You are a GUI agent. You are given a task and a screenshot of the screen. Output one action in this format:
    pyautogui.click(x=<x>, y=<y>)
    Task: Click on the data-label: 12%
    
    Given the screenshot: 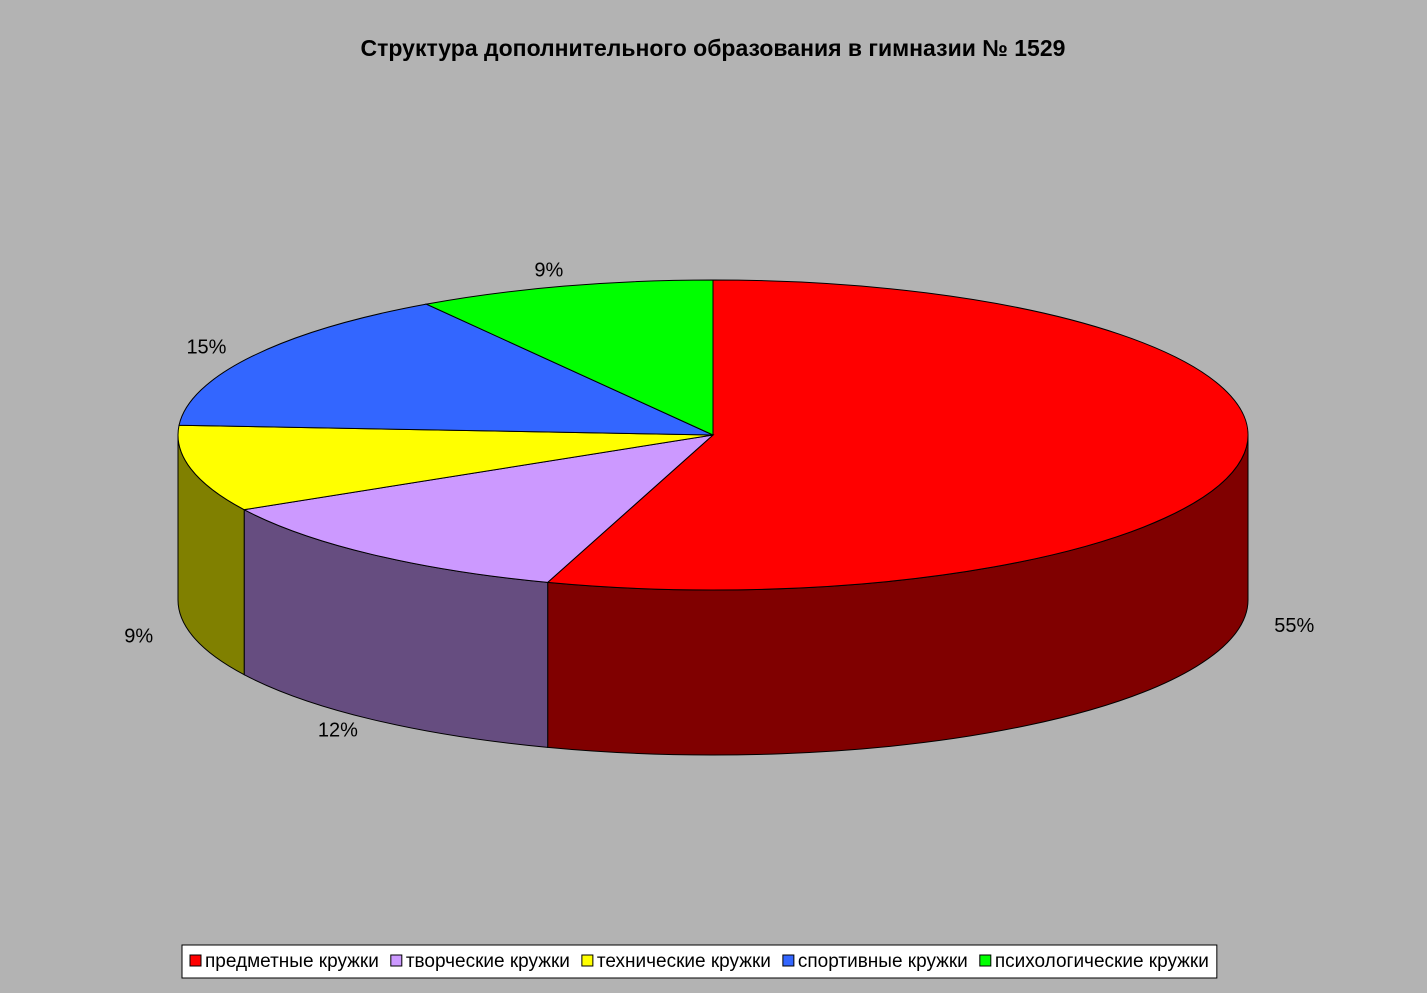 What is the action you would take?
    pyautogui.click(x=338, y=731)
    